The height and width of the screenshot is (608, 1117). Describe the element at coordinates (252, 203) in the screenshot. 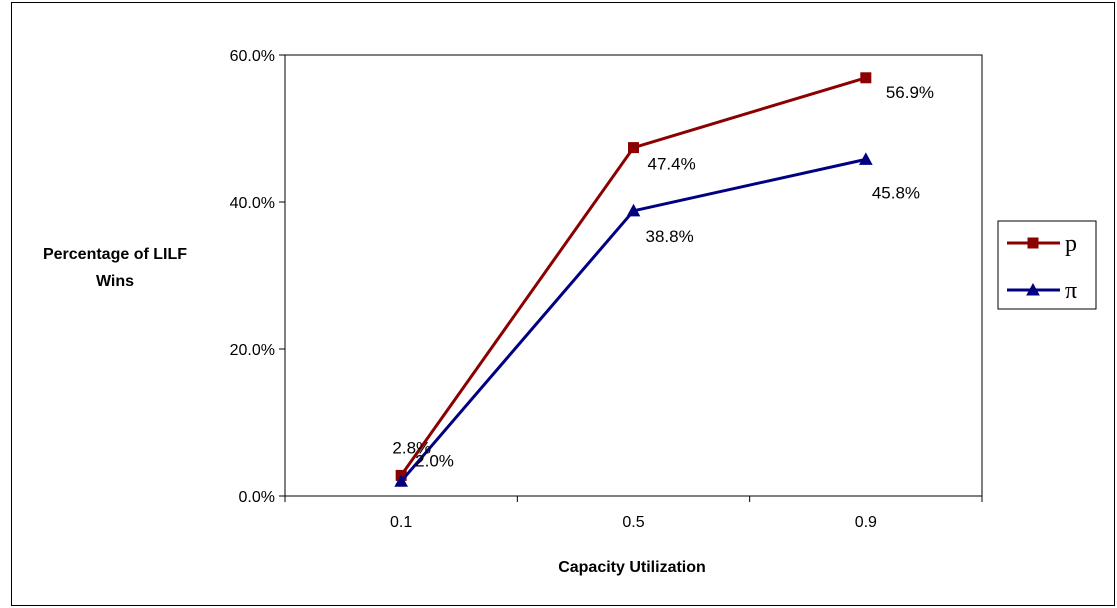

I see `y-tick-label: 40.0%` at that location.